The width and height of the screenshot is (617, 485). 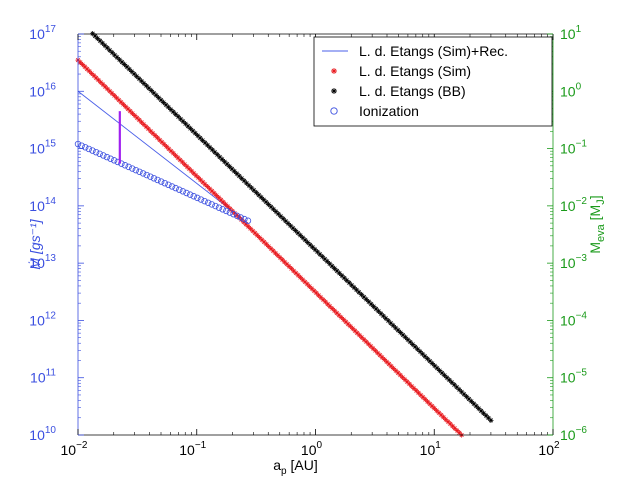 I want to click on x-axis-label: ap [AU], so click(x=295, y=467).